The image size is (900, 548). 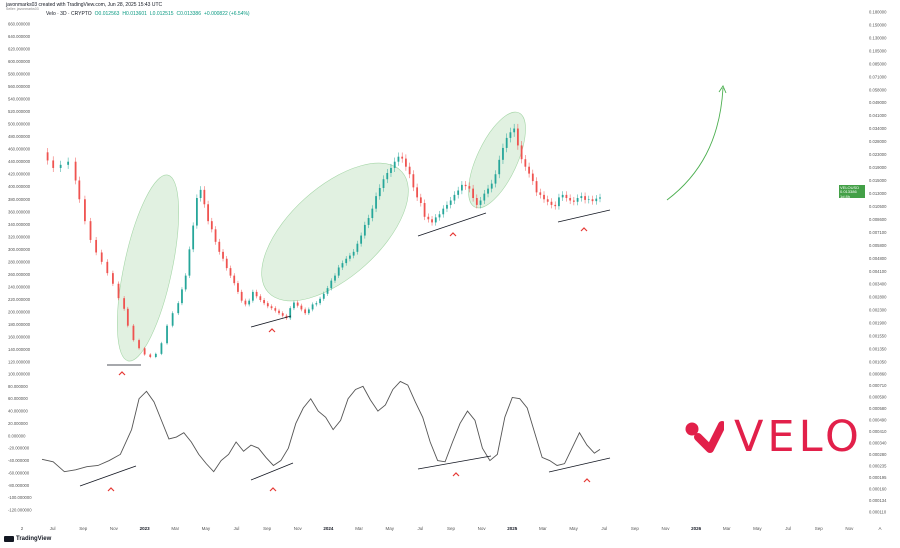 I want to click on right-axis-tick: 0.008600, so click(x=878, y=219).